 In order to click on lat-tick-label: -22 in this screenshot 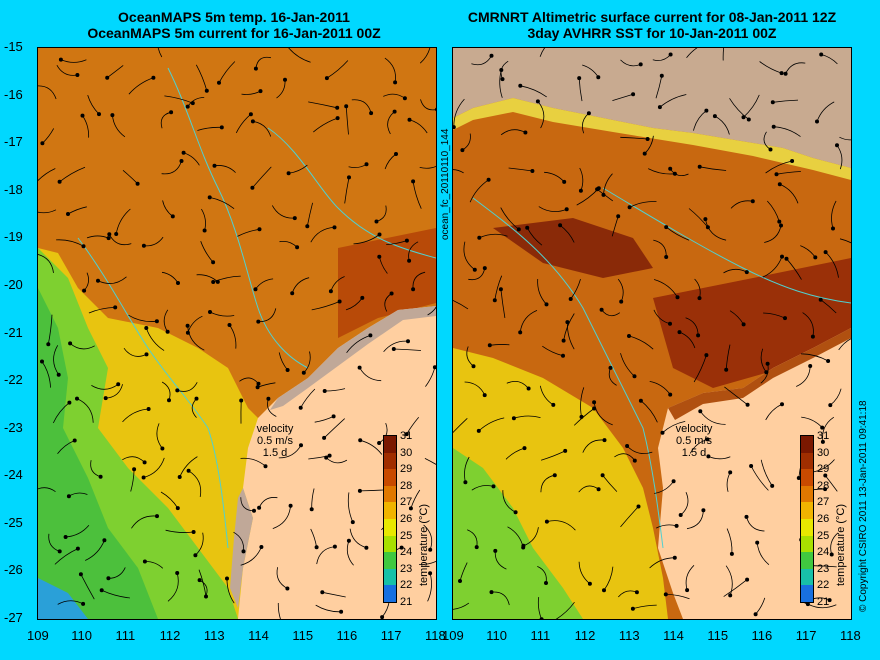, I will do `click(13, 380)`.